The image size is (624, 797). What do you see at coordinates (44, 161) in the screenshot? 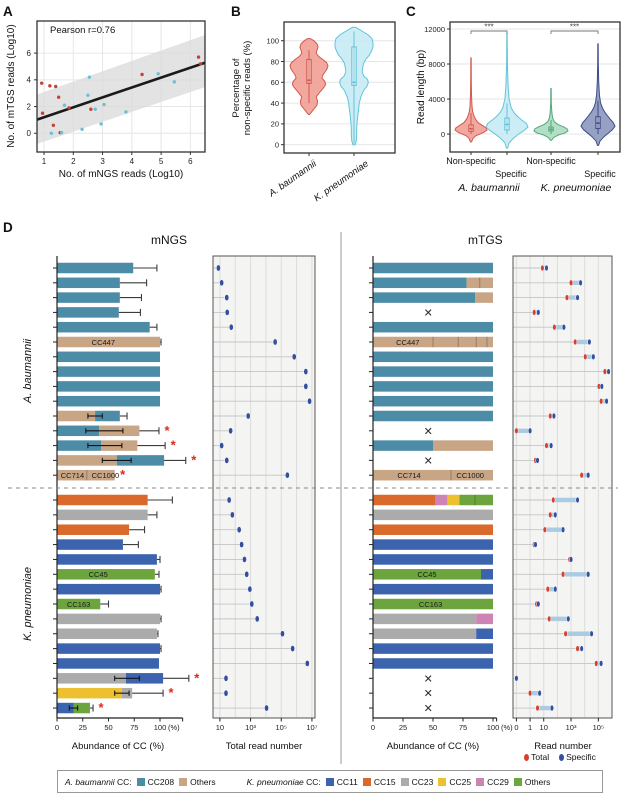
I see `x-tick-label: 1` at bounding box center [44, 161].